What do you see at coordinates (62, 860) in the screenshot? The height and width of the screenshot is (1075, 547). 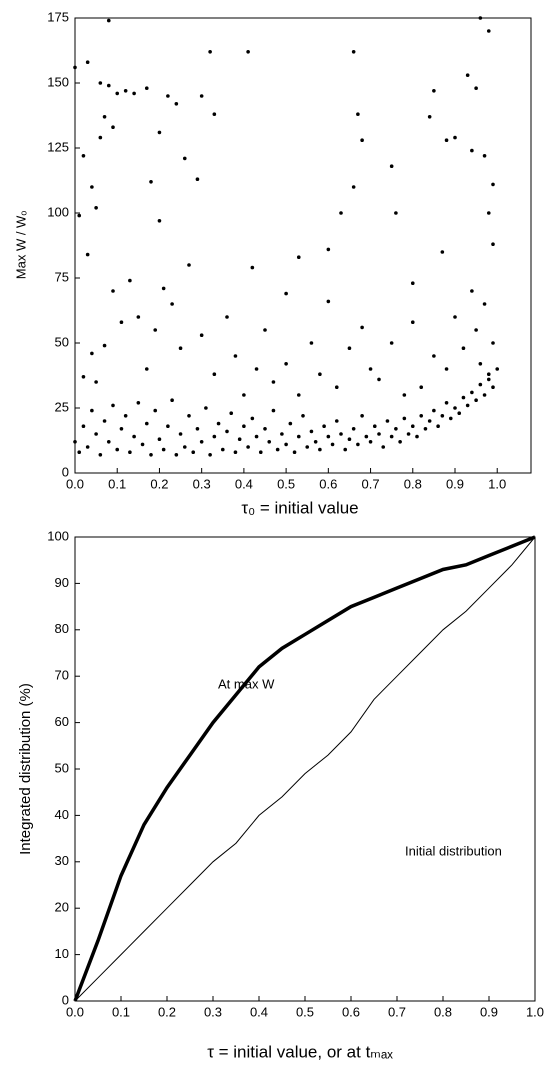 I see `y-tick-label: 30` at bounding box center [62, 860].